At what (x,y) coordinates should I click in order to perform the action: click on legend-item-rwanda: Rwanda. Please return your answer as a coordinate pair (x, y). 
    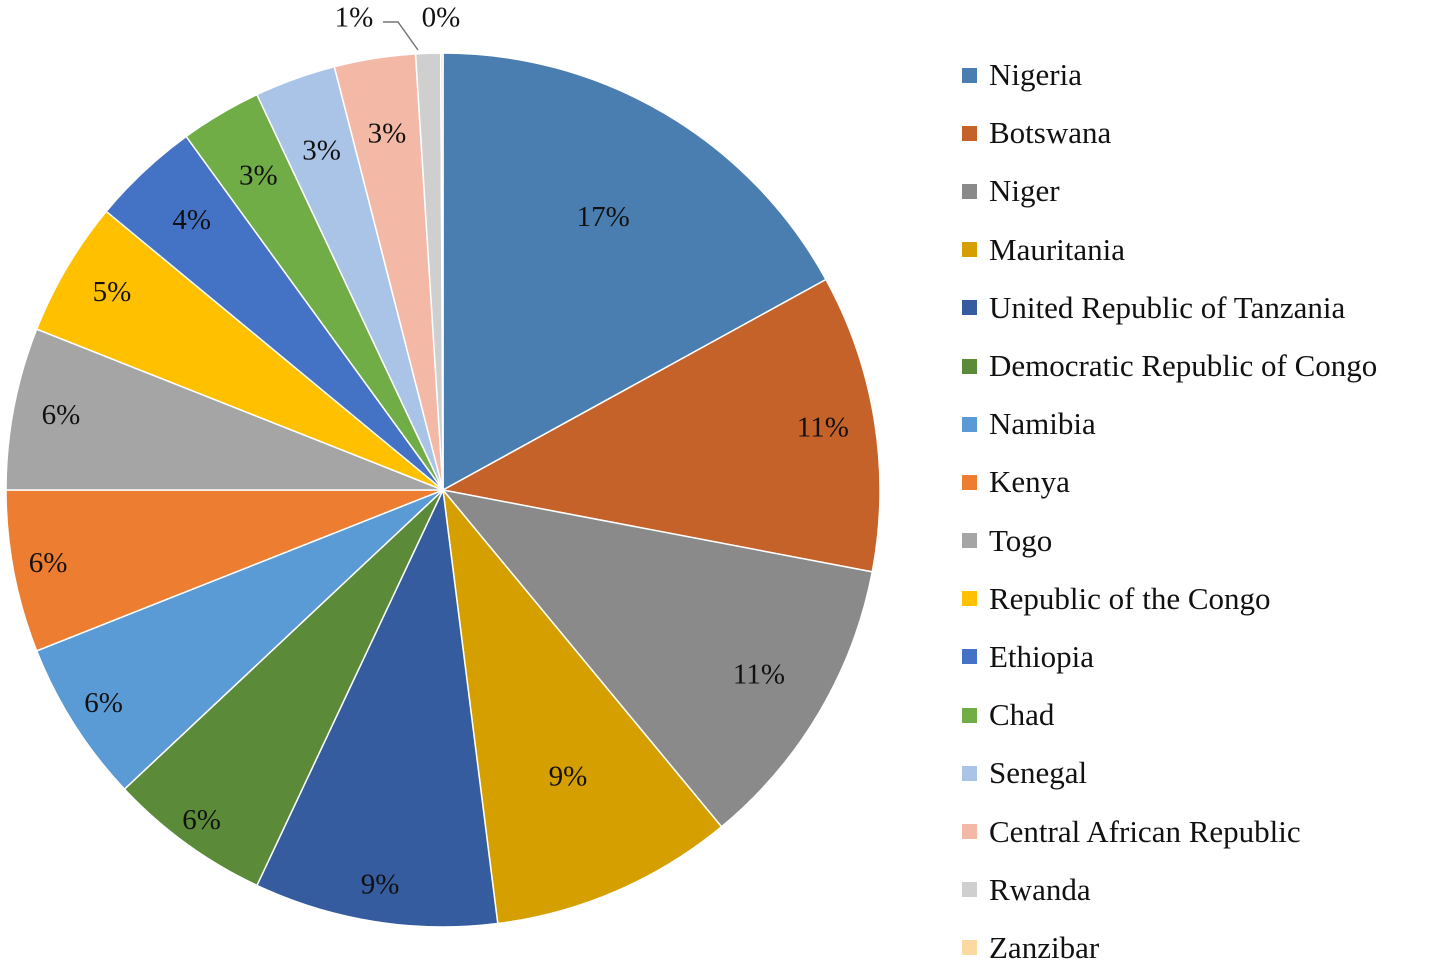
    Looking at the image, I should click on (1195, 890).